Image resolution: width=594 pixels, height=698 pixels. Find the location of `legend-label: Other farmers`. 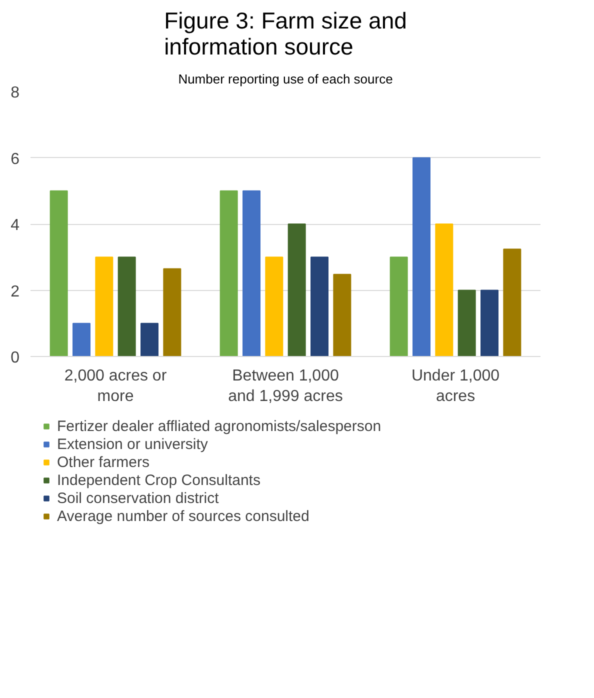

legend-label: Other farmers is located at coordinates (103, 462).